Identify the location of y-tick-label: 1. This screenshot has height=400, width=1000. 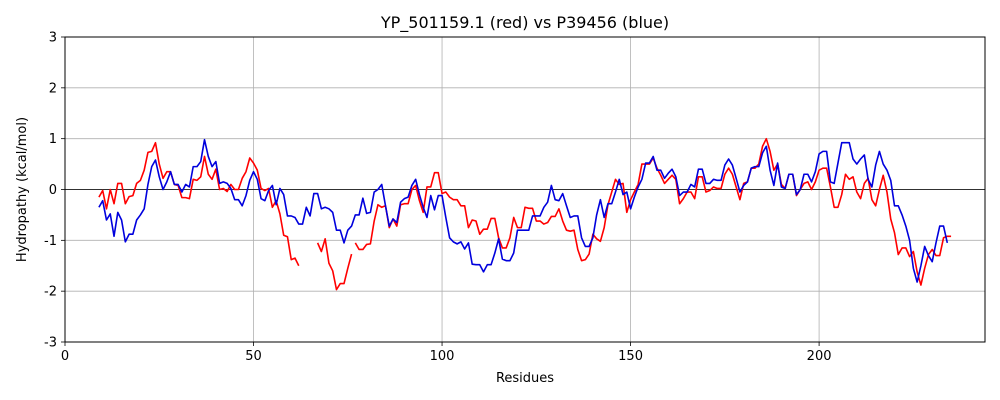
(53, 139).